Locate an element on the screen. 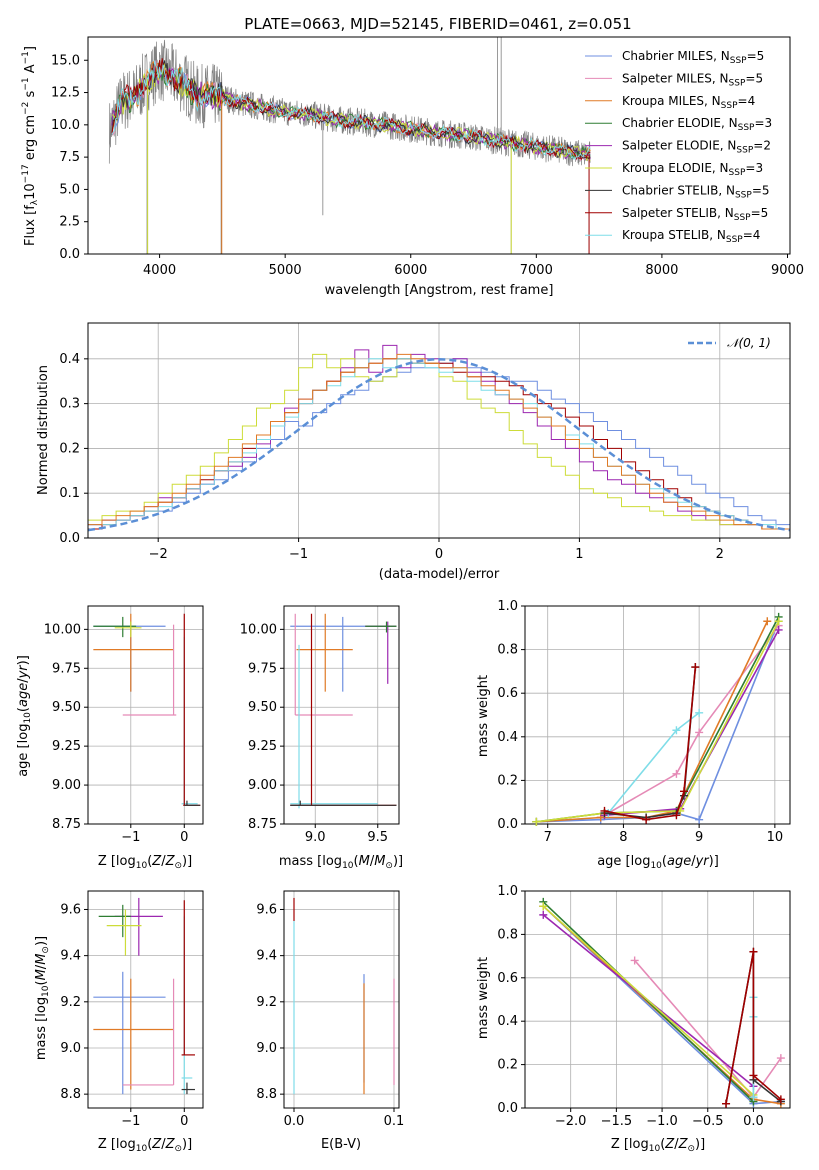 The image size is (819, 1170). model-line-salpeter-stelib is located at coordinates (351, 109).